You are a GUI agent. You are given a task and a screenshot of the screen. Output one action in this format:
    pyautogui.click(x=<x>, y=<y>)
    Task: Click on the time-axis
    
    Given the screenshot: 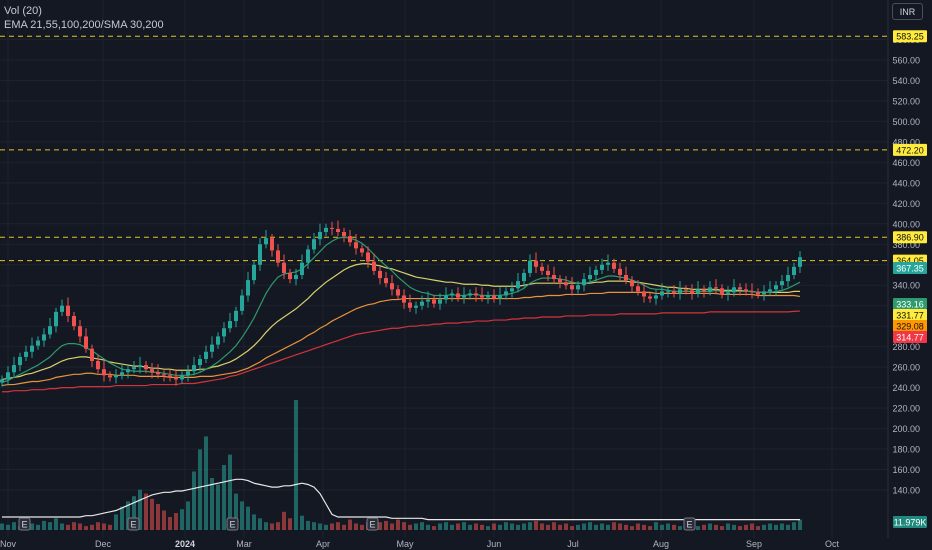 What is the action you would take?
    pyautogui.click(x=466, y=544)
    